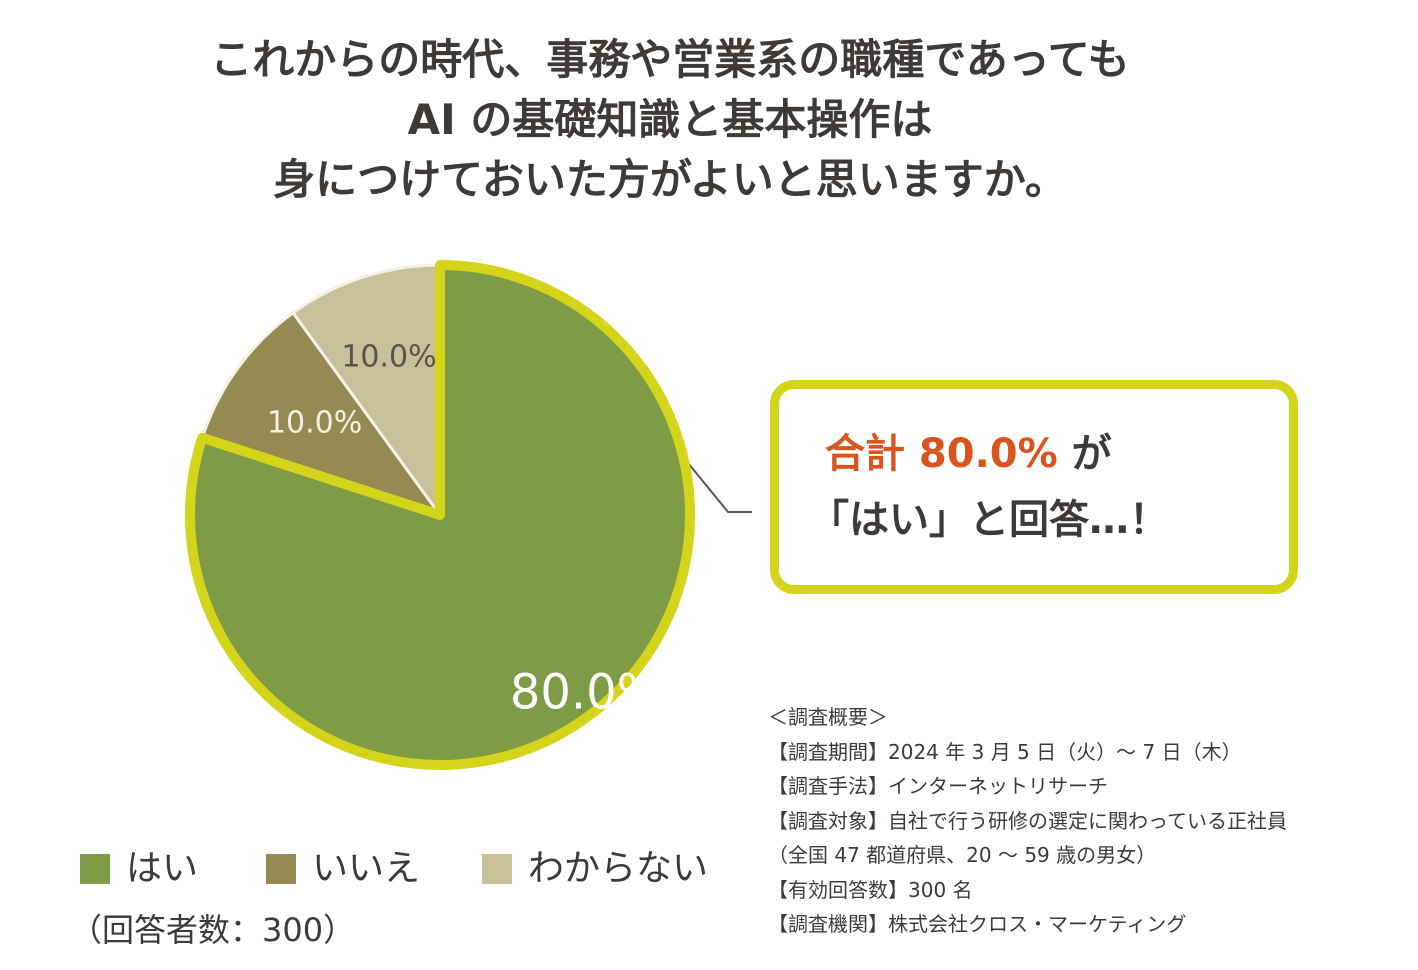  Describe the element at coordinates (938, 786) in the screenshot. I see `survey-method: 【調査手法】インターネットリサーチ` at that location.